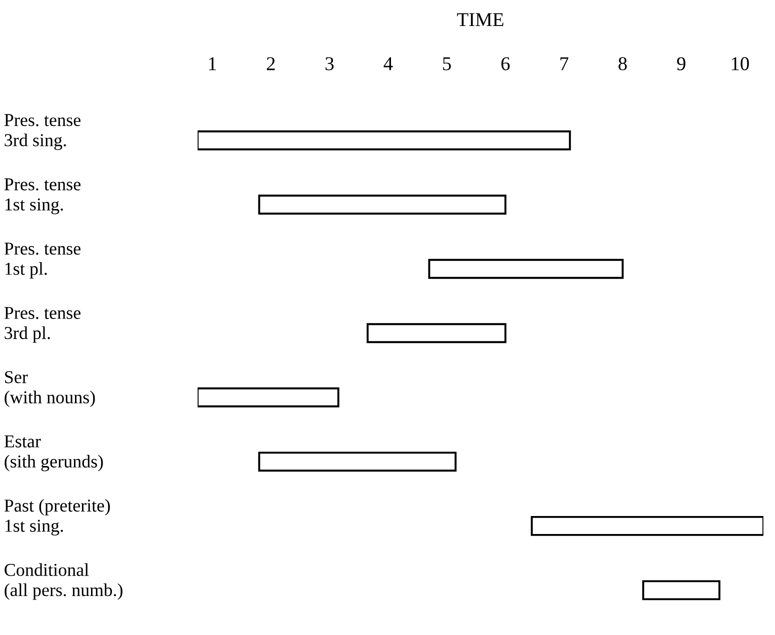 This screenshot has width=775, height=635. Describe the element at coordinates (681, 63) in the screenshot. I see `x-tick-label: 9` at that location.